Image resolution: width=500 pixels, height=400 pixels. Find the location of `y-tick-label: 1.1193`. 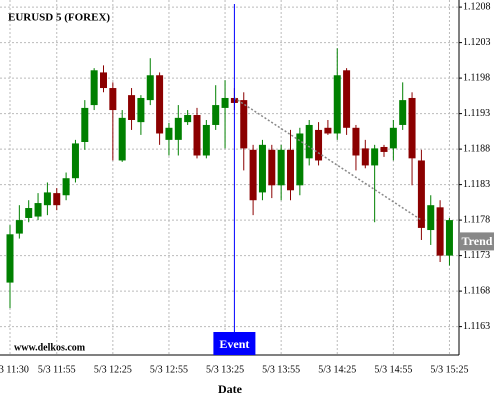

y-tick-label: 1.1193 is located at coordinates (476, 113).